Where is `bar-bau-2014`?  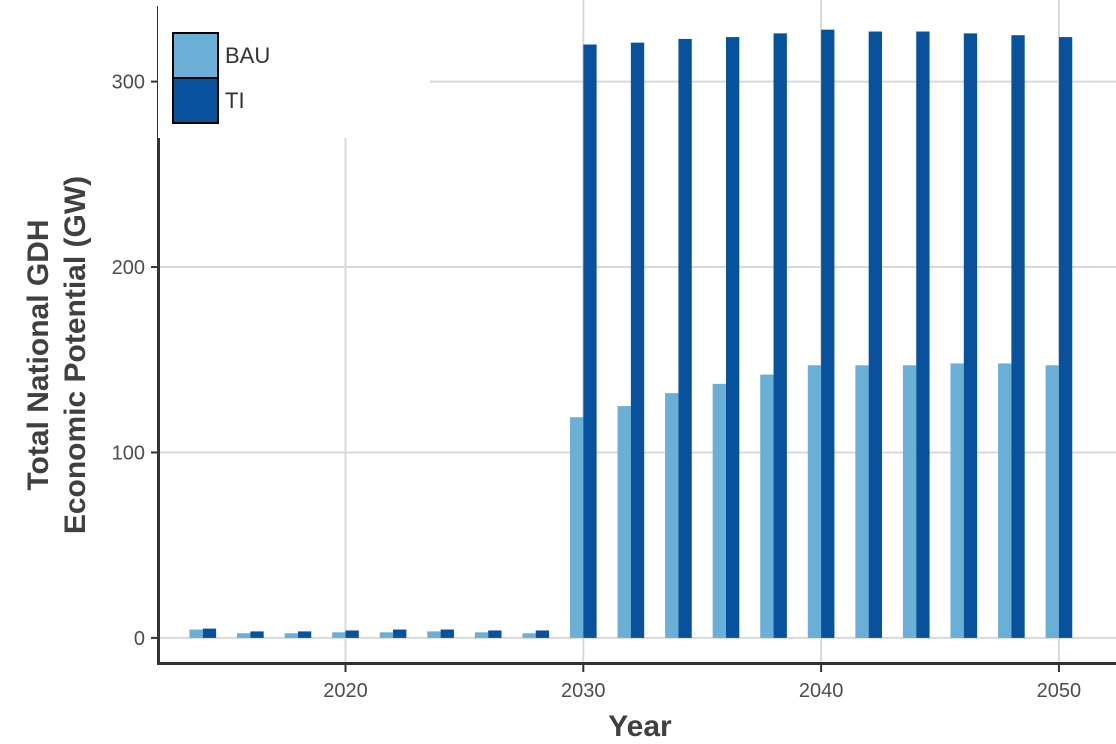
bar-bau-2014 is located at coordinates (196, 633).